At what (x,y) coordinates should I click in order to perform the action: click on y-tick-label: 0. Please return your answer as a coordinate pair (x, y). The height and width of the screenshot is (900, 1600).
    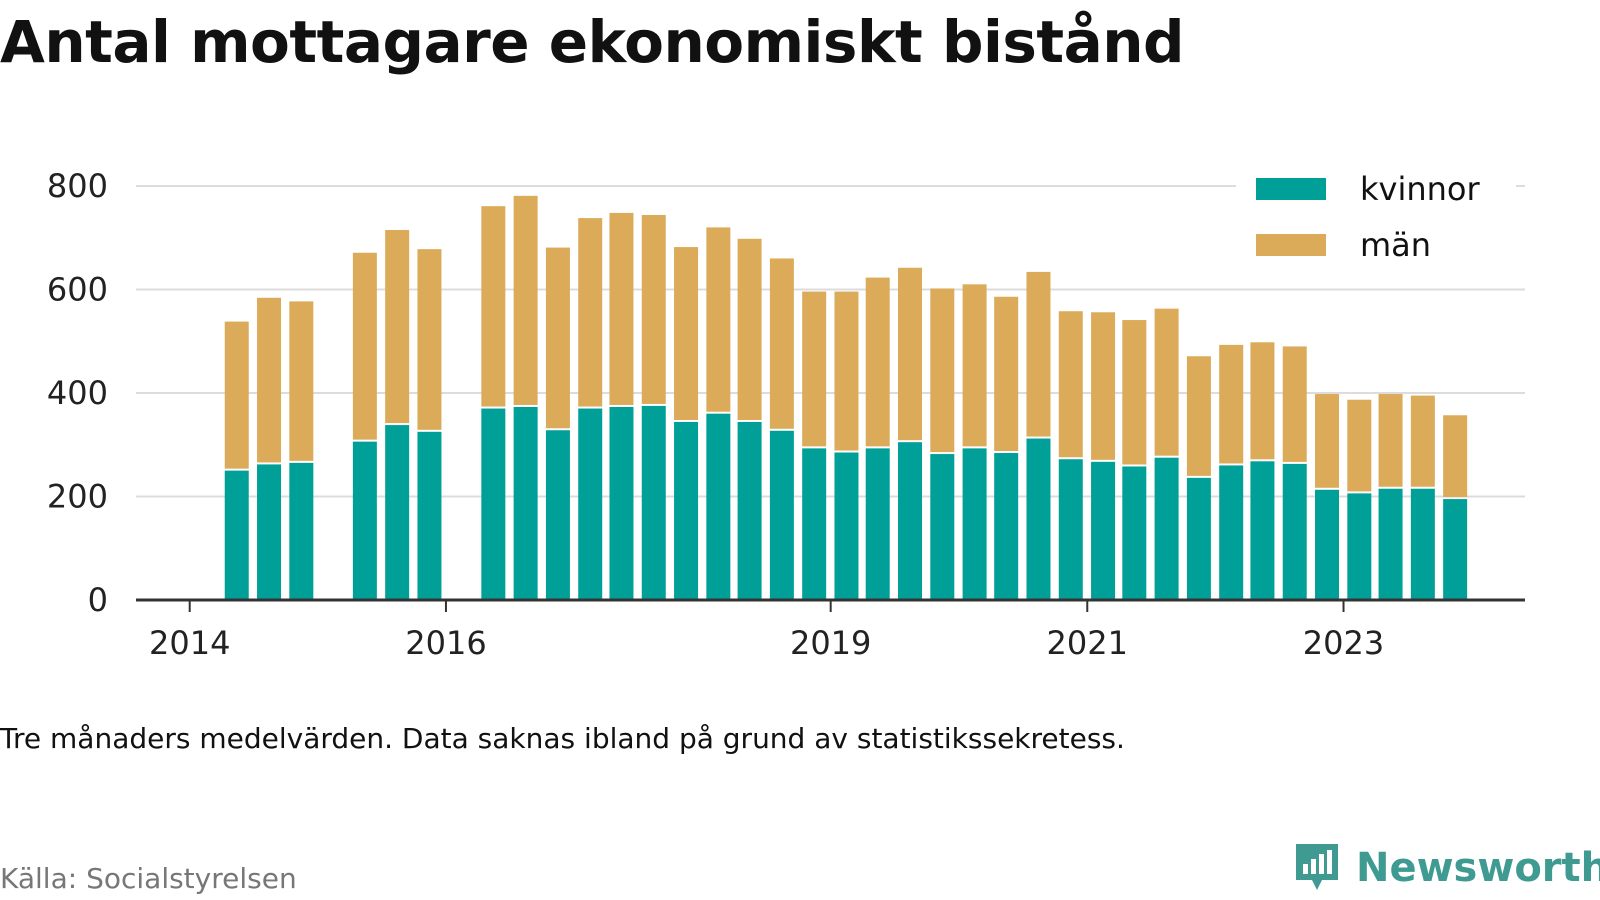
    Looking at the image, I should click on (98, 600).